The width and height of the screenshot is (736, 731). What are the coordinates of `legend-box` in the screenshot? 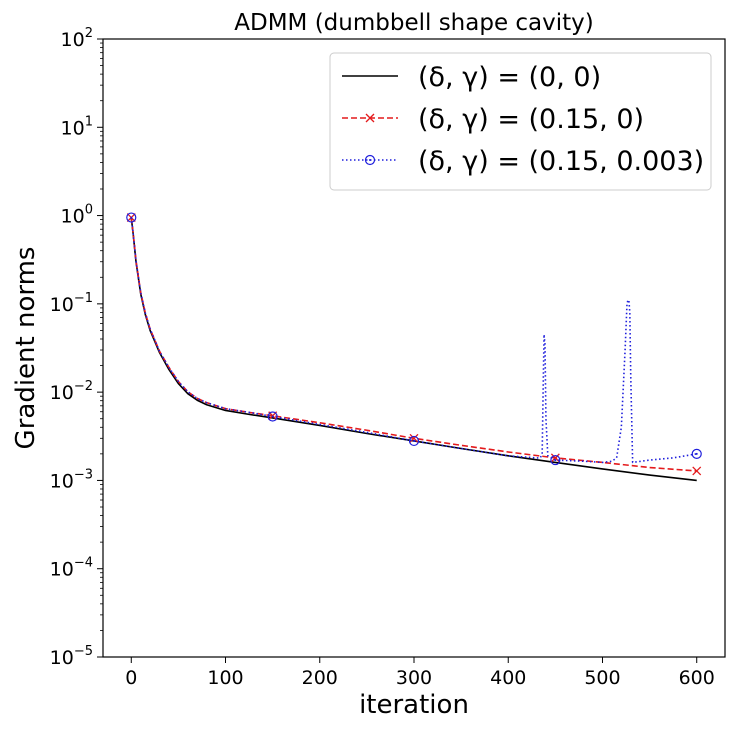 It's located at (520, 121).